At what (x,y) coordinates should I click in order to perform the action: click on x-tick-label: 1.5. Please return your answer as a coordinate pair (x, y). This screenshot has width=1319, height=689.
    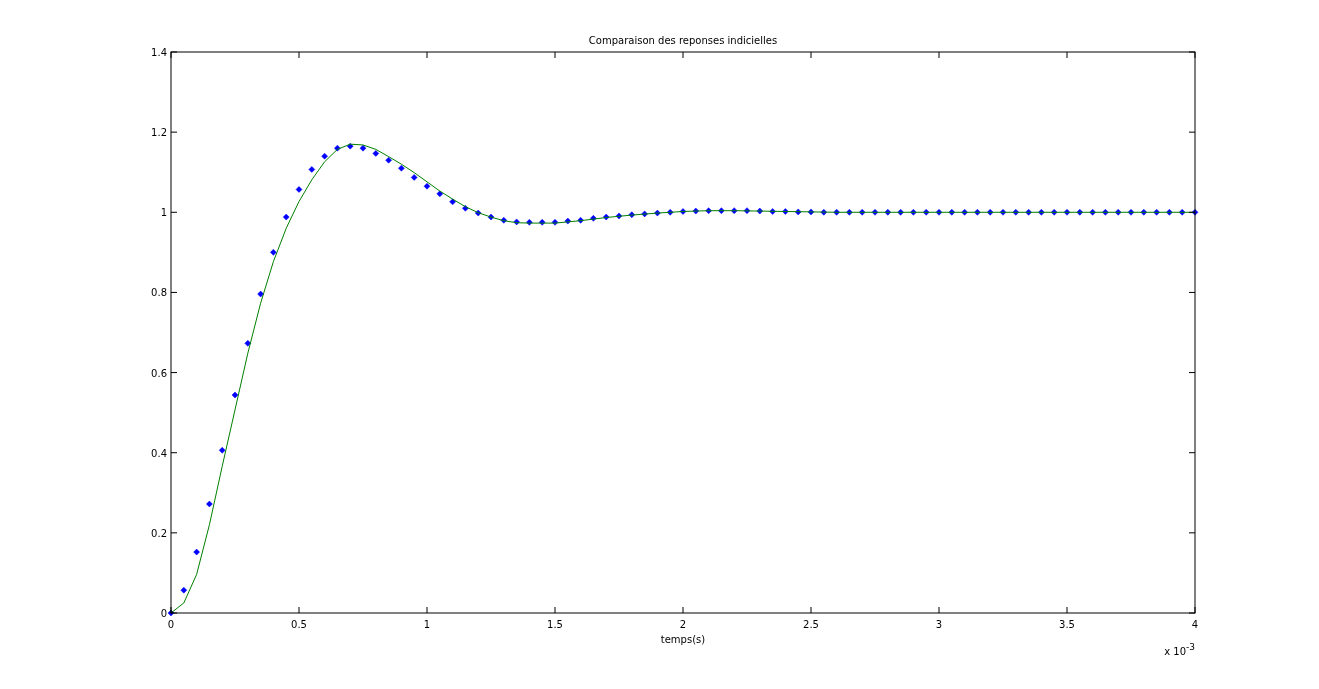
    Looking at the image, I should click on (555, 624).